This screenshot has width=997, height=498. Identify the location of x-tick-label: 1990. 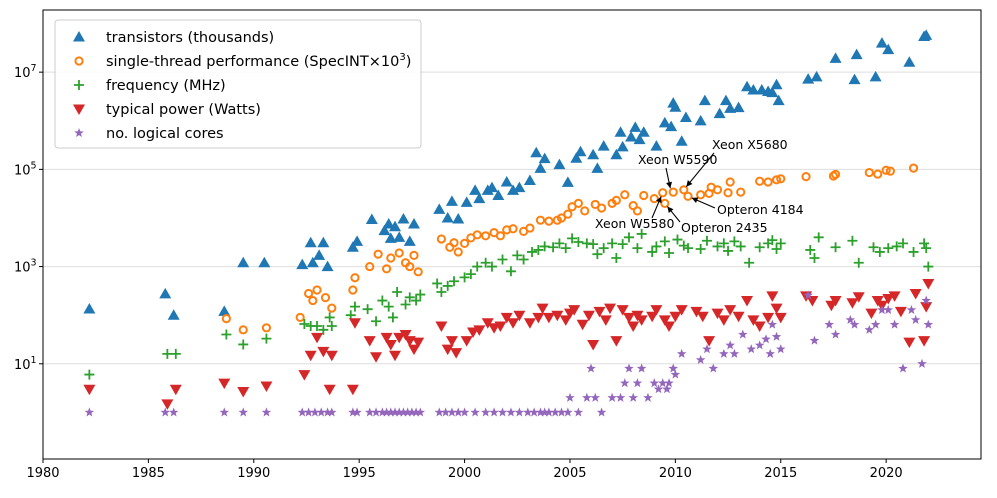
(253, 473).